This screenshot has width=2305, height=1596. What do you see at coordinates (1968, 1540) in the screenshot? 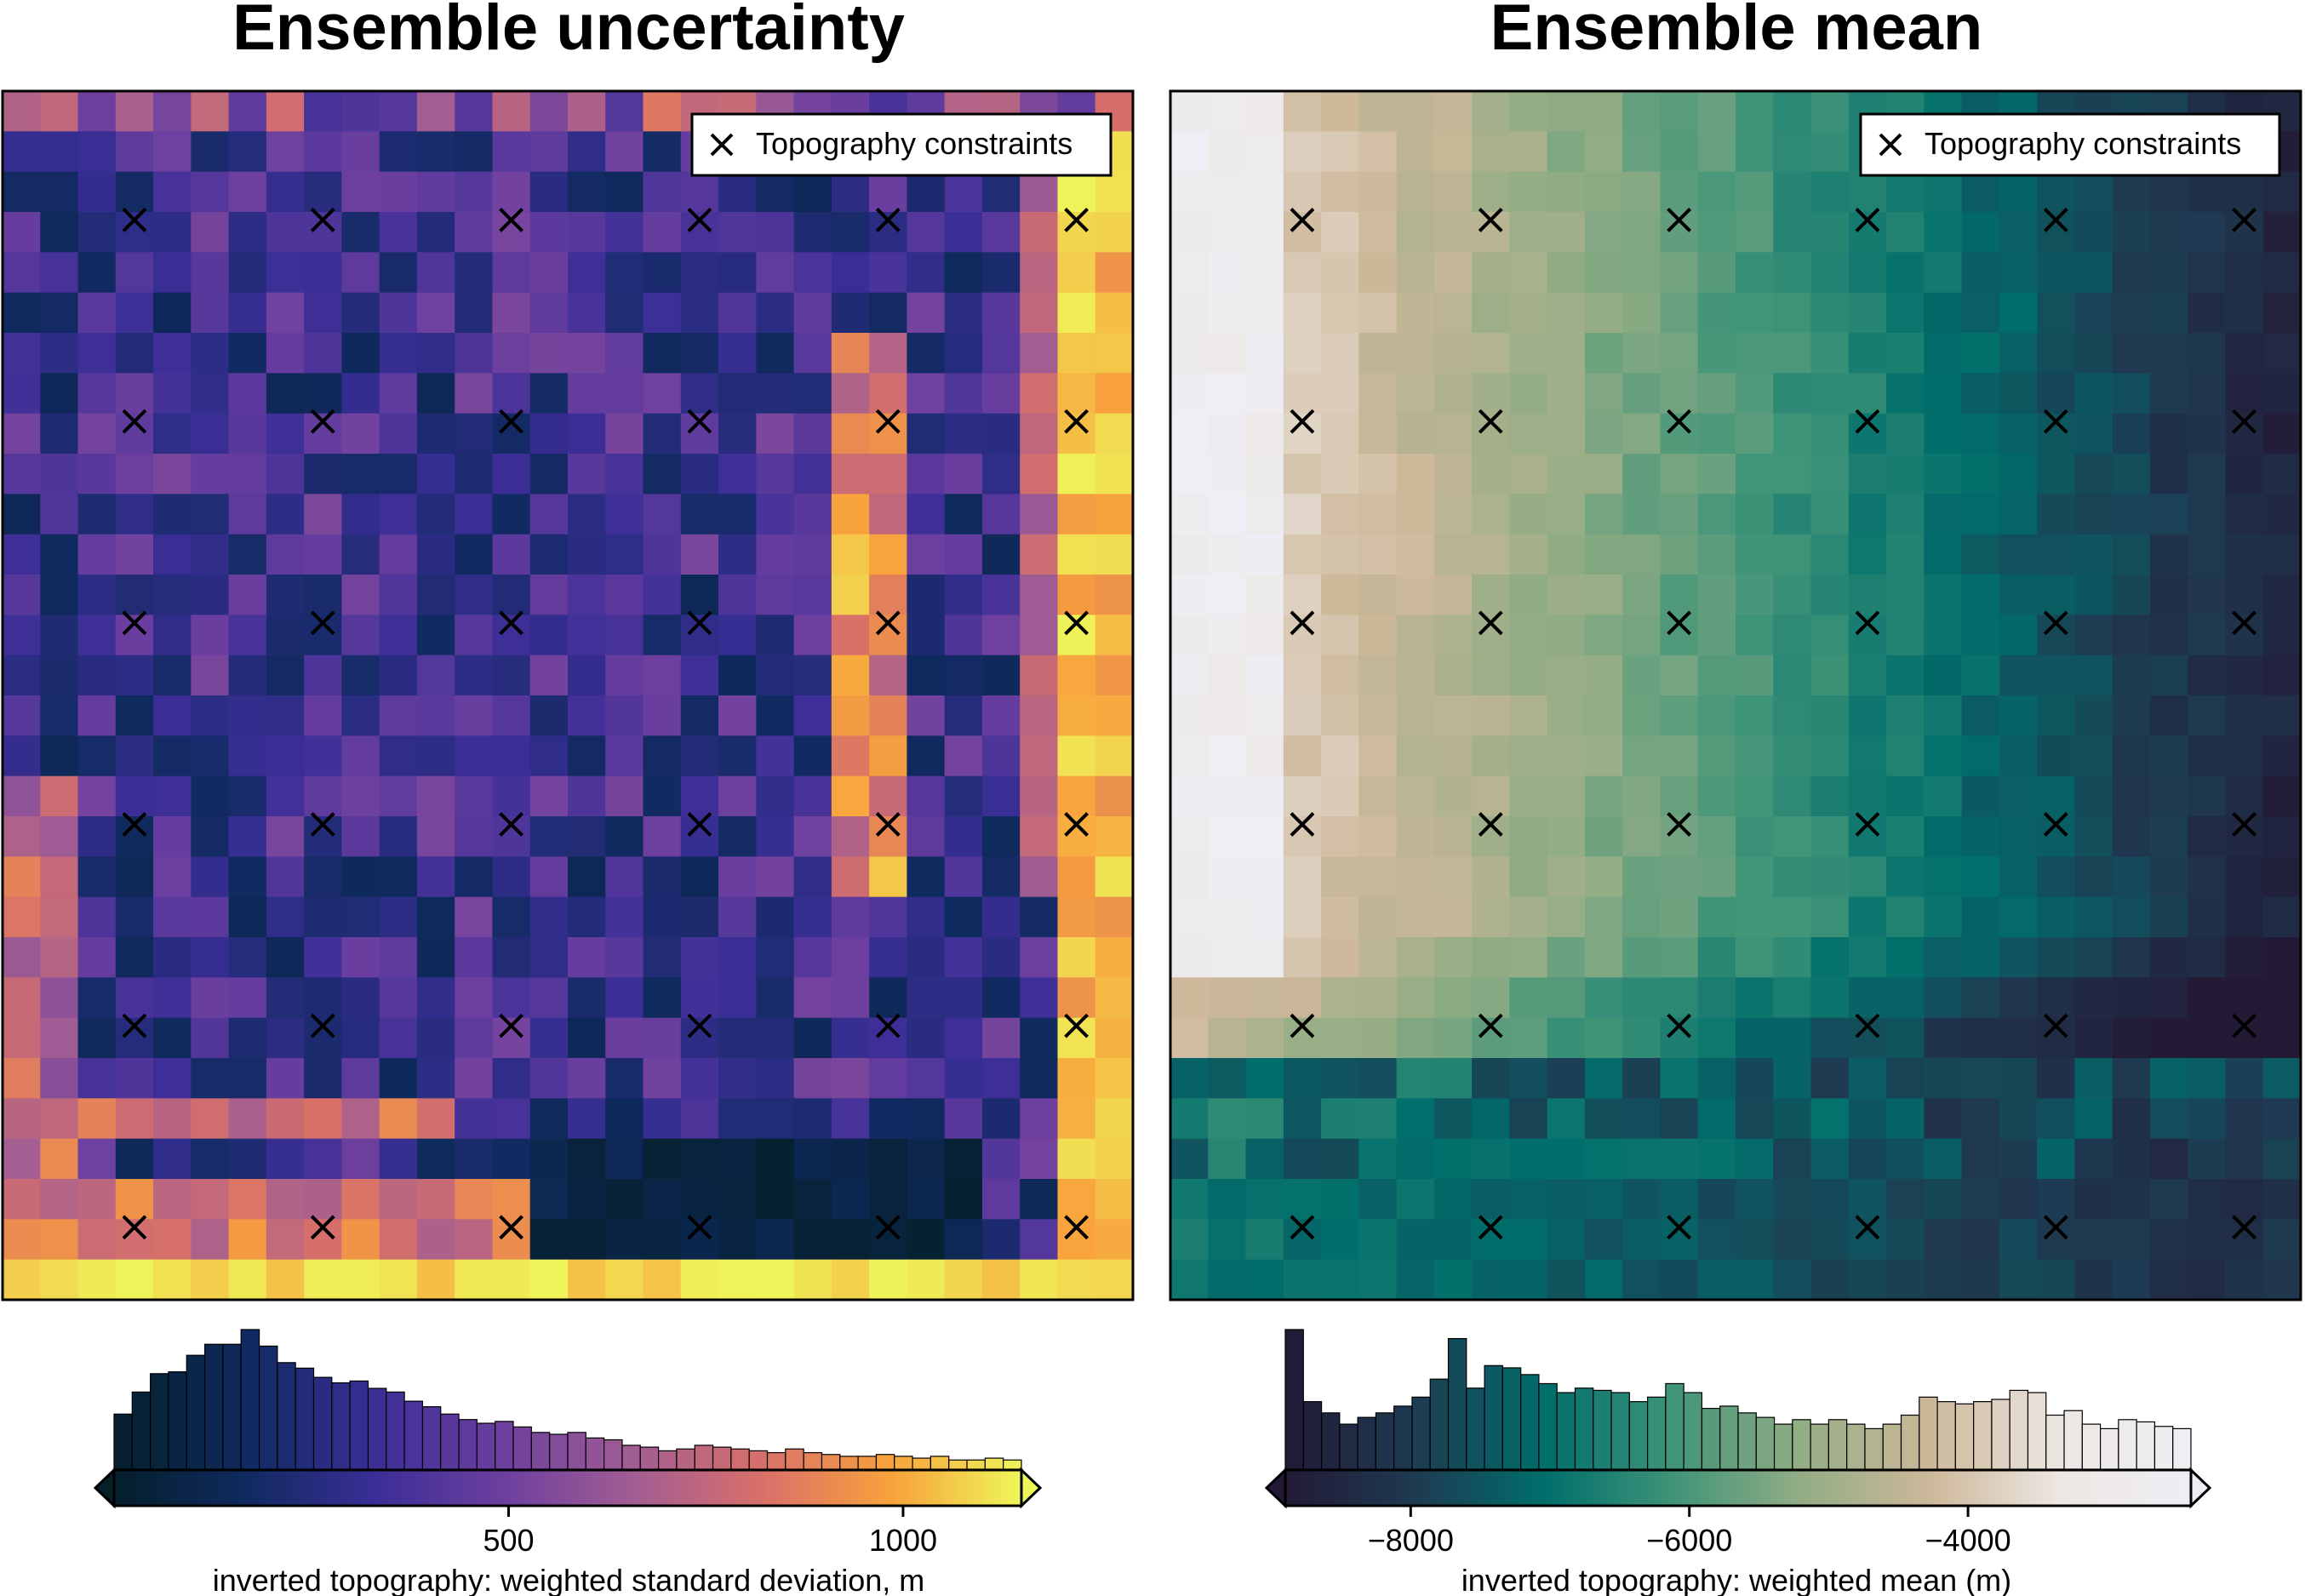
I see `colorbar-tick-label: −4000` at bounding box center [1968, 1540].